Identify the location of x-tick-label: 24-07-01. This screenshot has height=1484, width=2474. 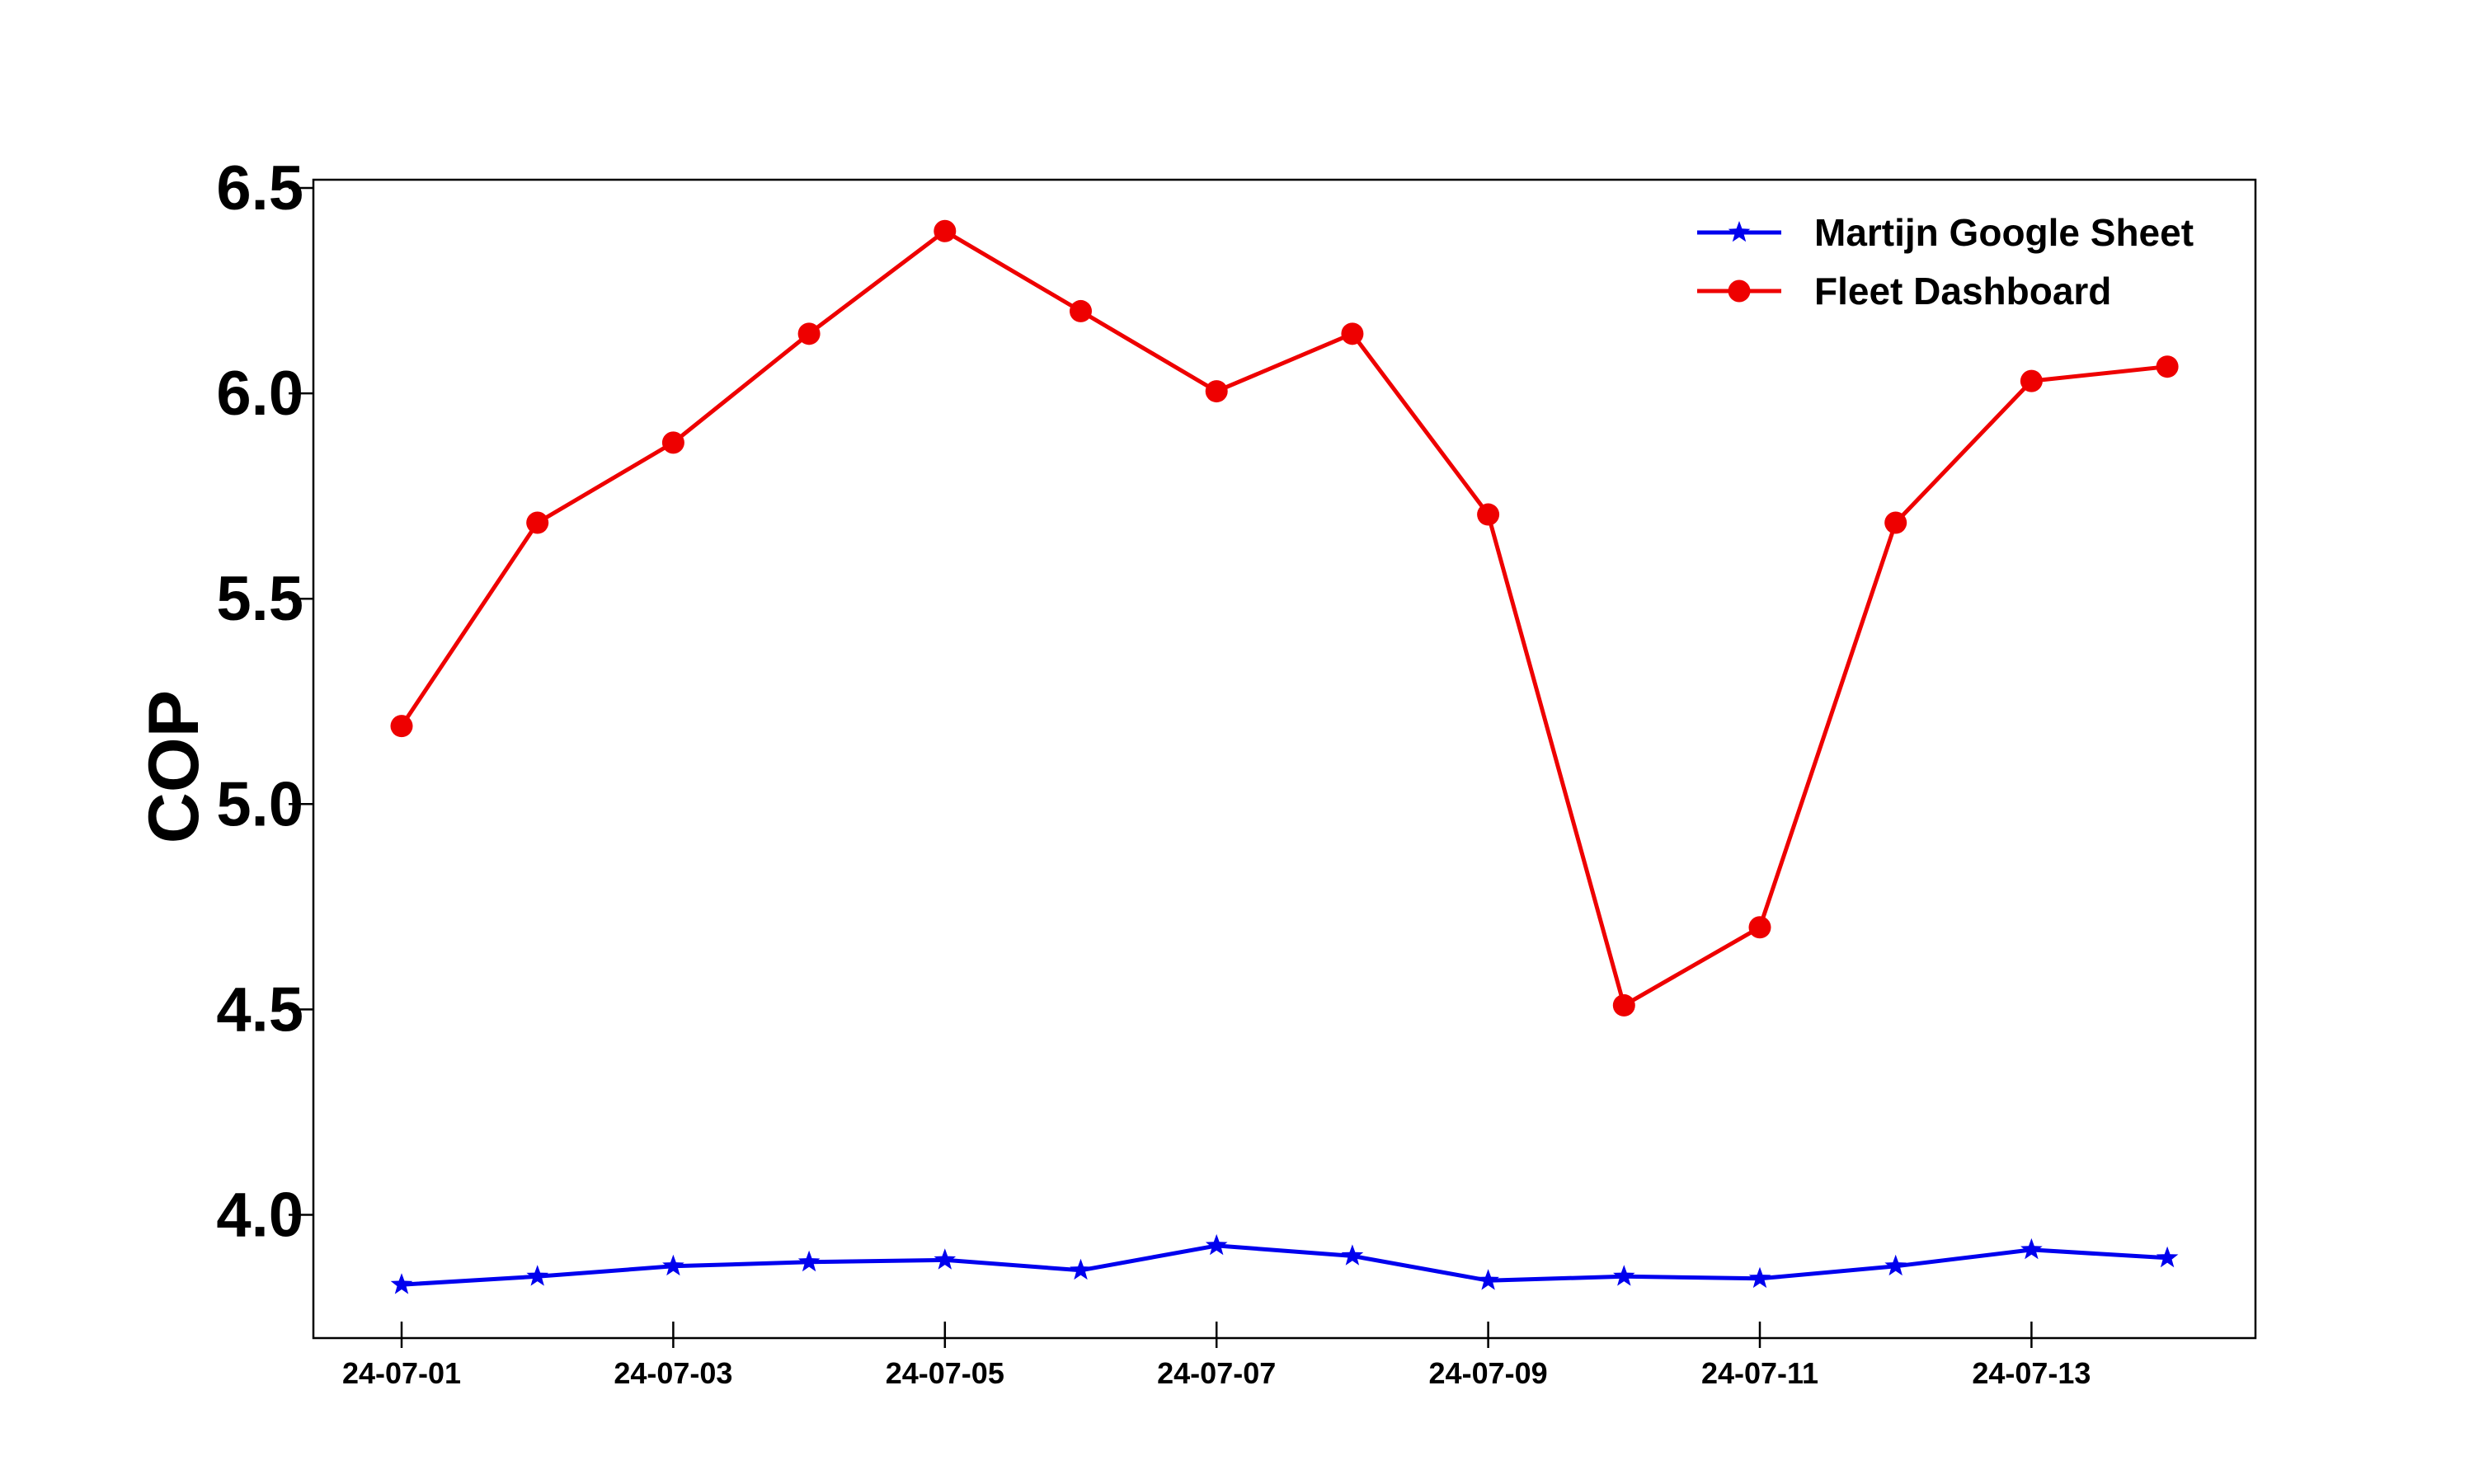
(401, 1373).